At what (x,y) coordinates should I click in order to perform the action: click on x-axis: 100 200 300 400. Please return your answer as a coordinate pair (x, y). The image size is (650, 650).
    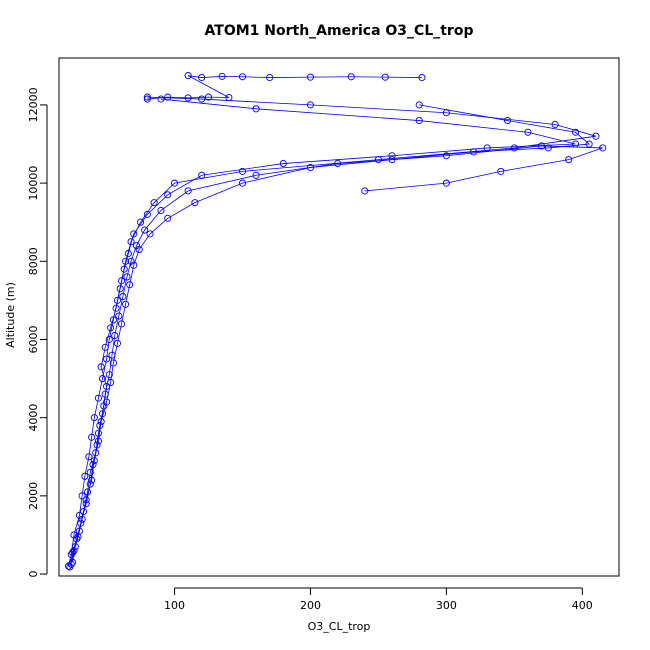
    Looking at the image, I should click on (378, 599).